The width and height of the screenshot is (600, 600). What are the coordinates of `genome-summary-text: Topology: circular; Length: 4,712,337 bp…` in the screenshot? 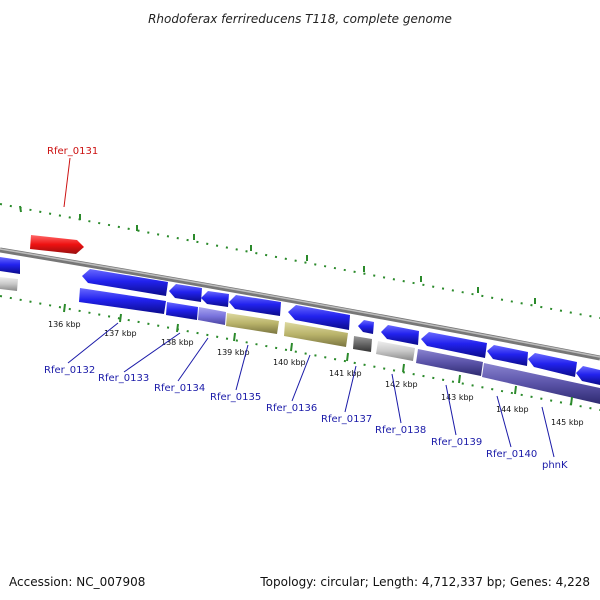 It's located at (424, 582).